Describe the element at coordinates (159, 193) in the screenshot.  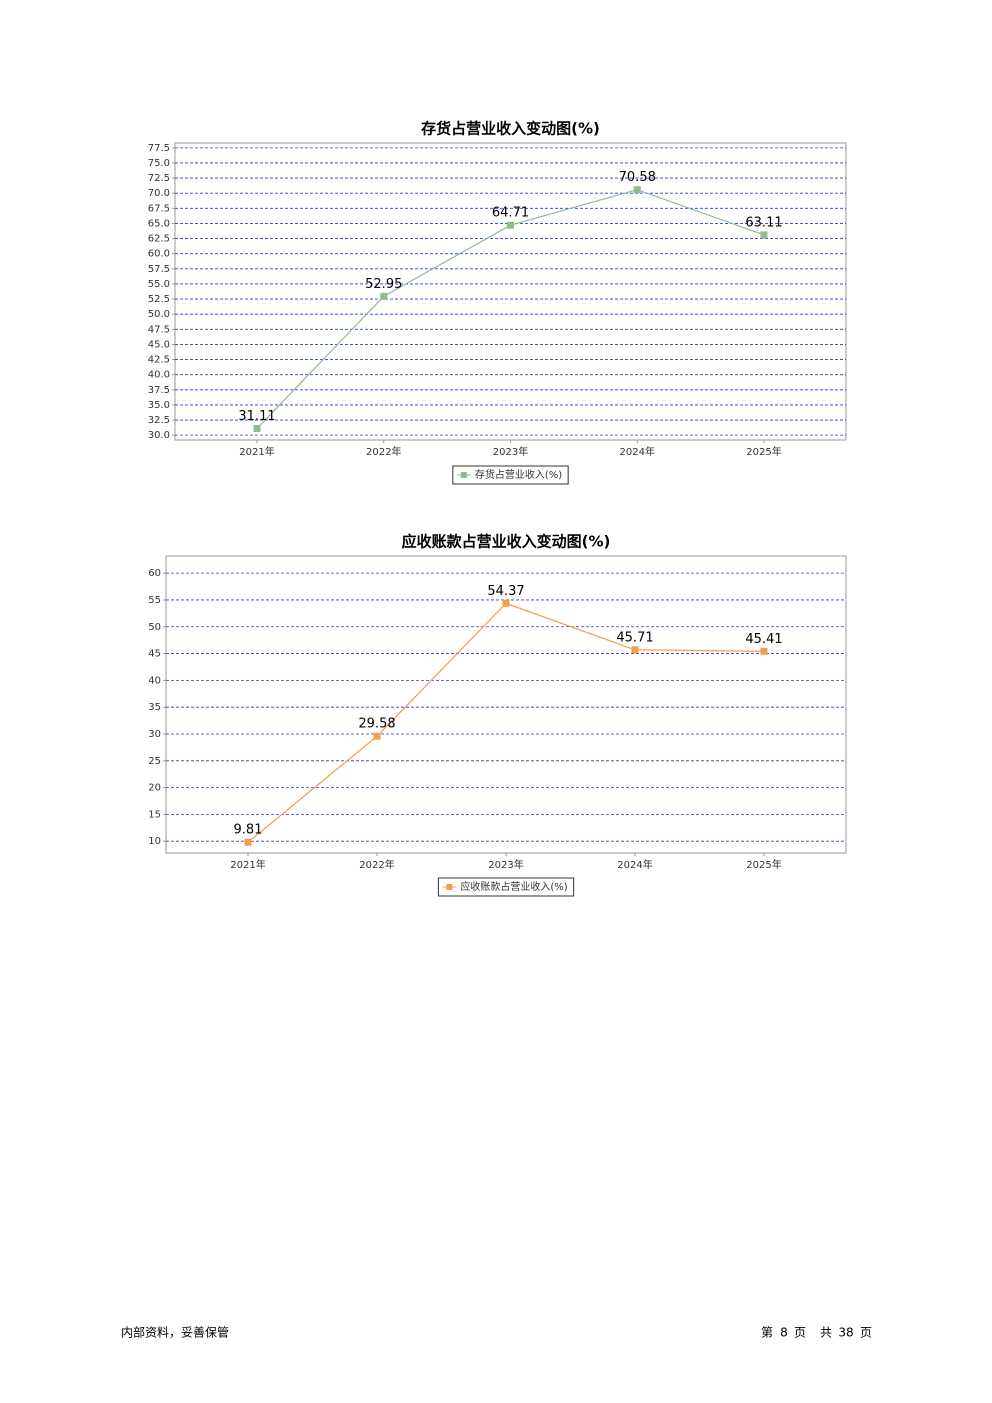
I see `y-tick-label: 70.0` at that location.